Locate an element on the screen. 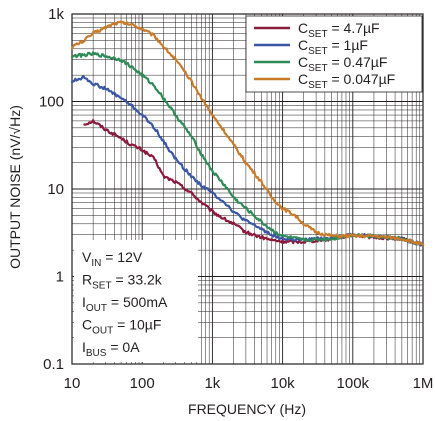 The image size is (435, 421). conditions-background is located at coordinates (136, 301).